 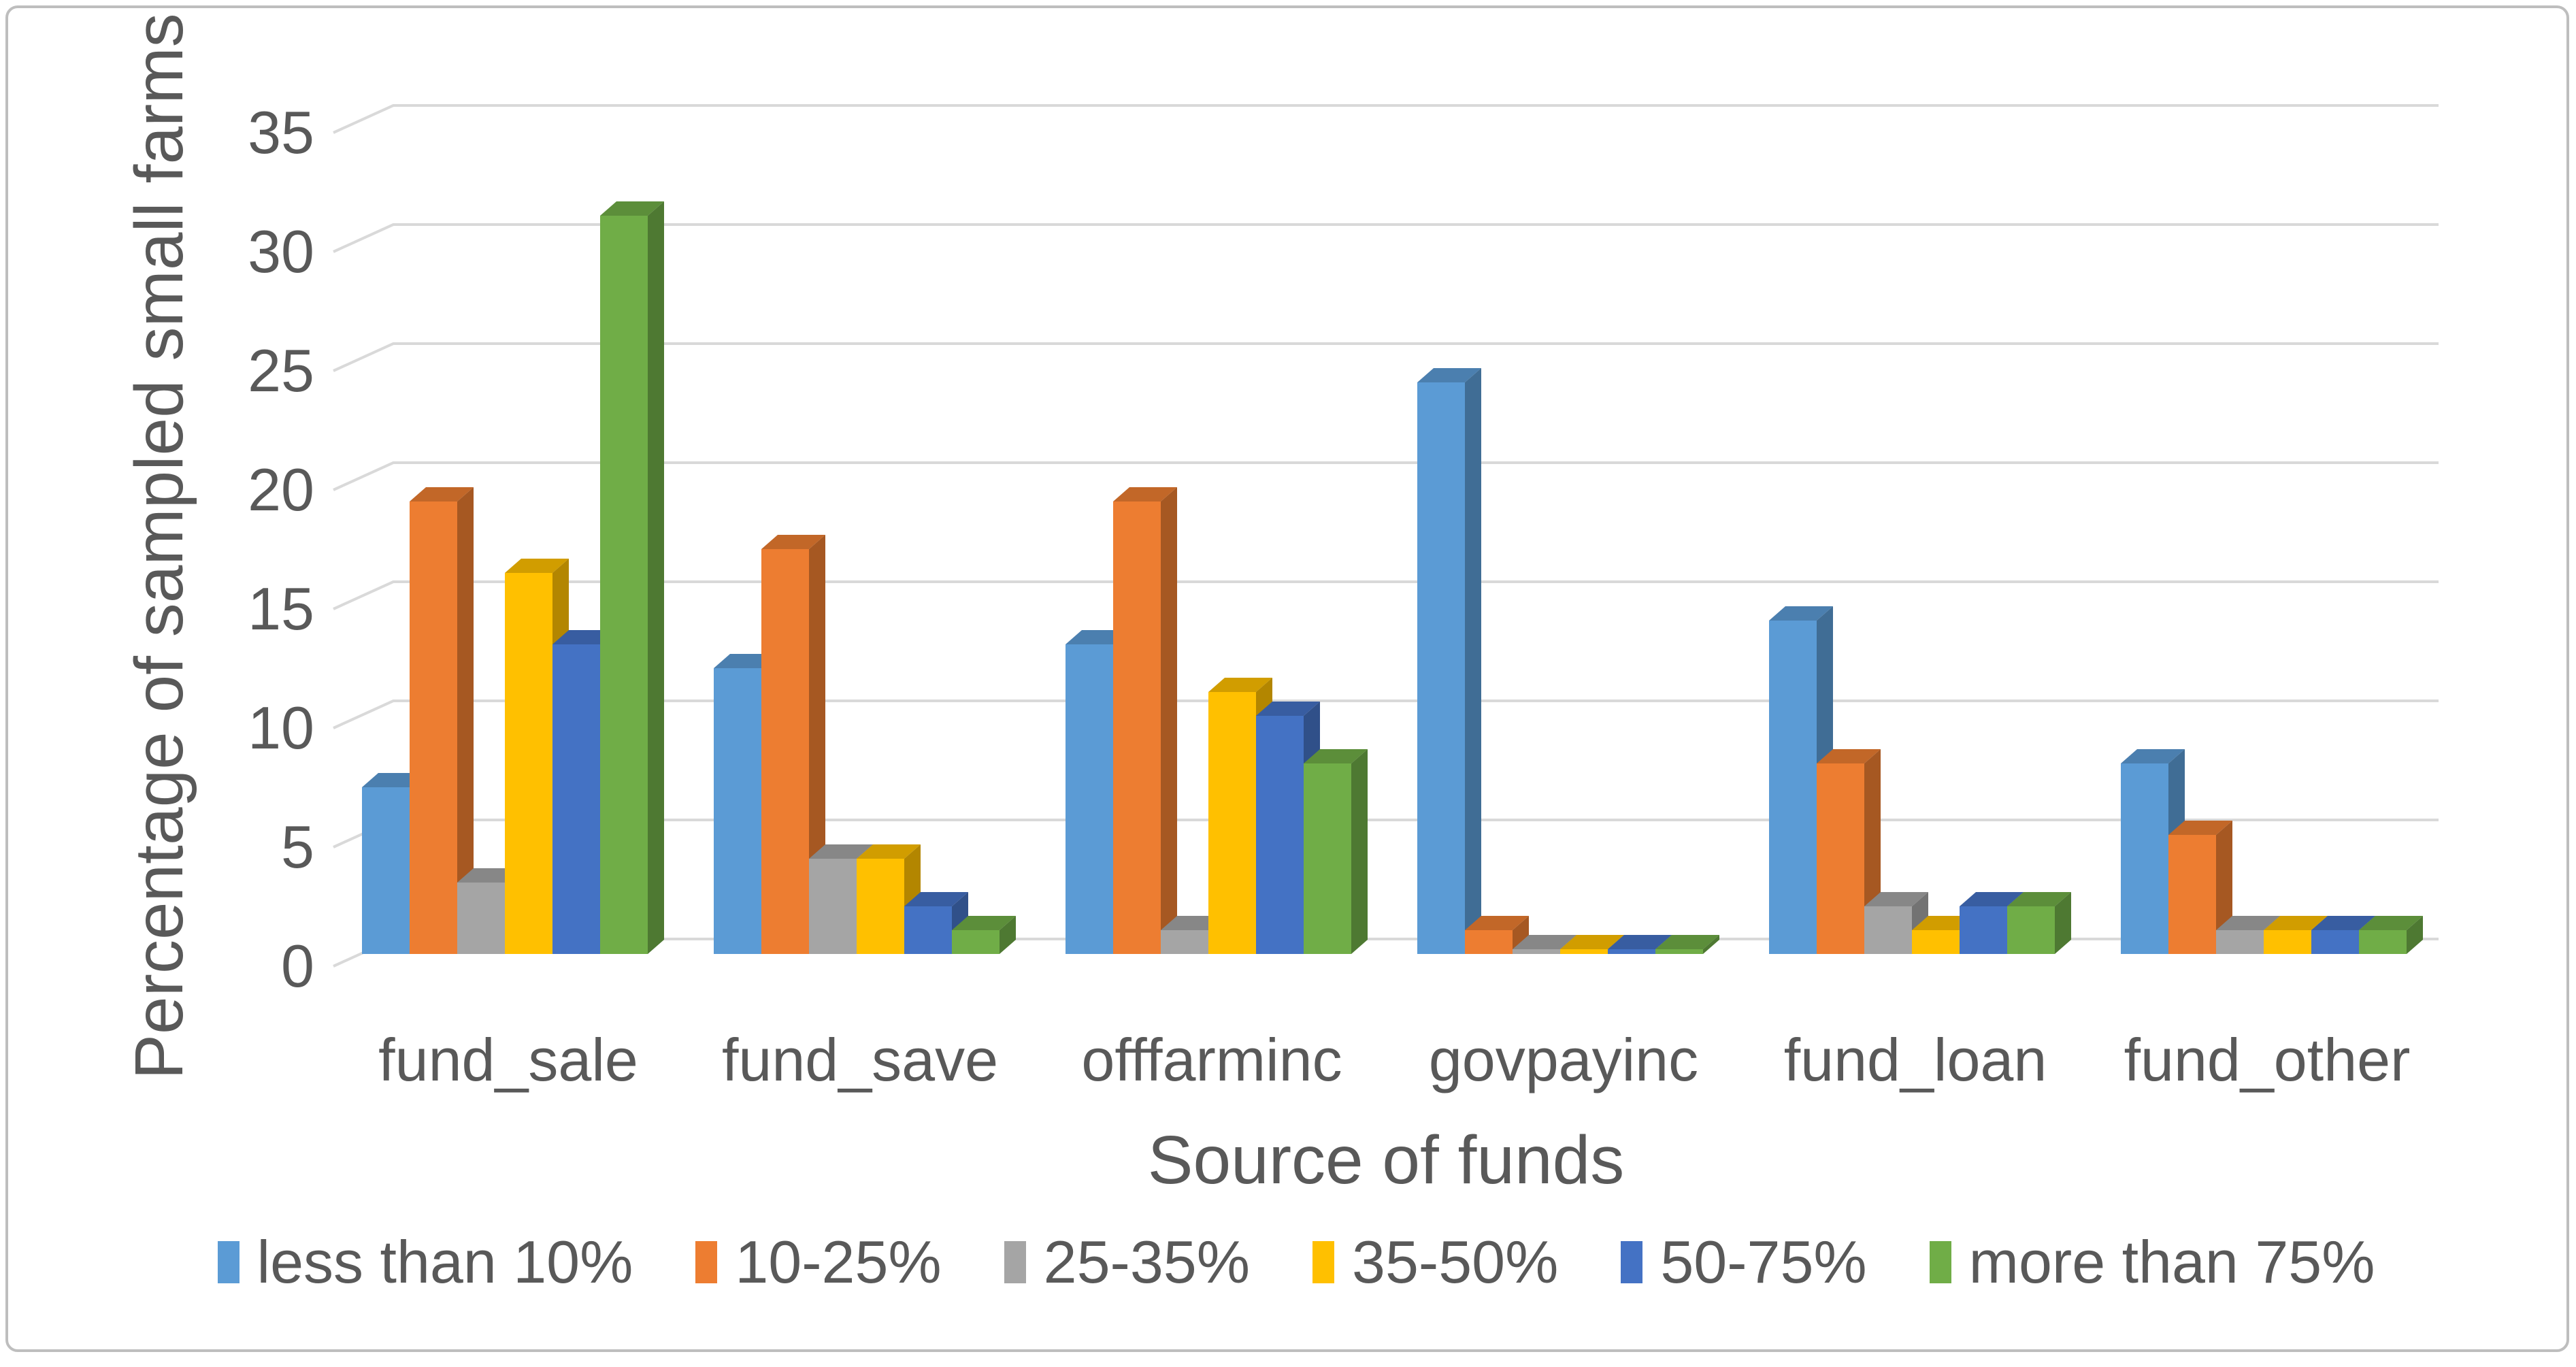 I want to click on legend-label: 10-25%, so click(x=839, y=1262).